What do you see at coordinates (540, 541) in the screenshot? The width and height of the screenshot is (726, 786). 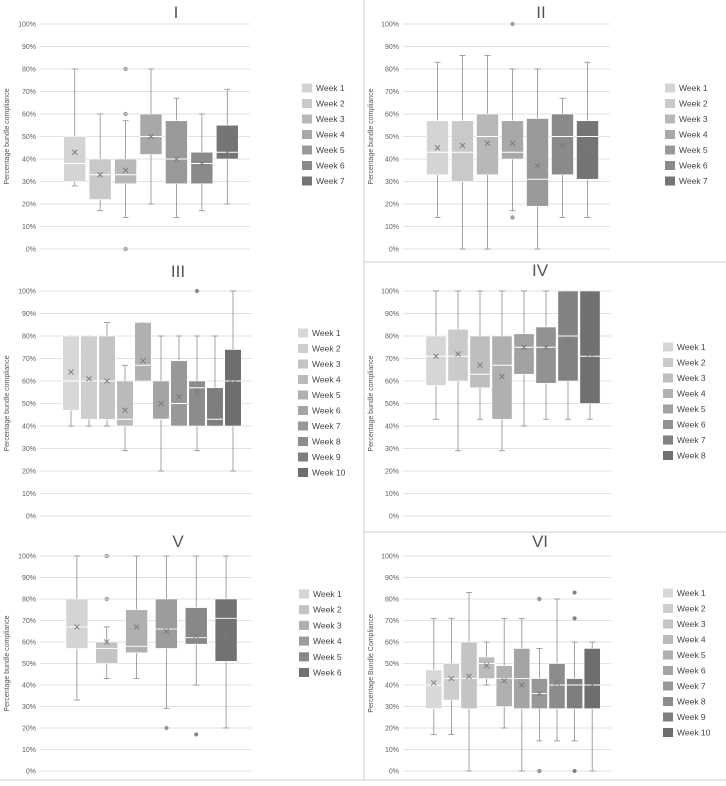 I see `chart-title: VI` at bounding box center [540, 541].